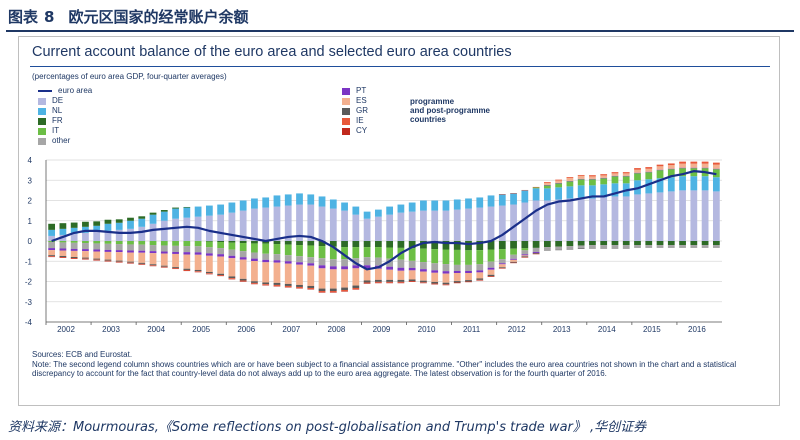 The height and width of the screenshot is (440, 800). I want to click on y-tick-label: -1, so click(29, 261).